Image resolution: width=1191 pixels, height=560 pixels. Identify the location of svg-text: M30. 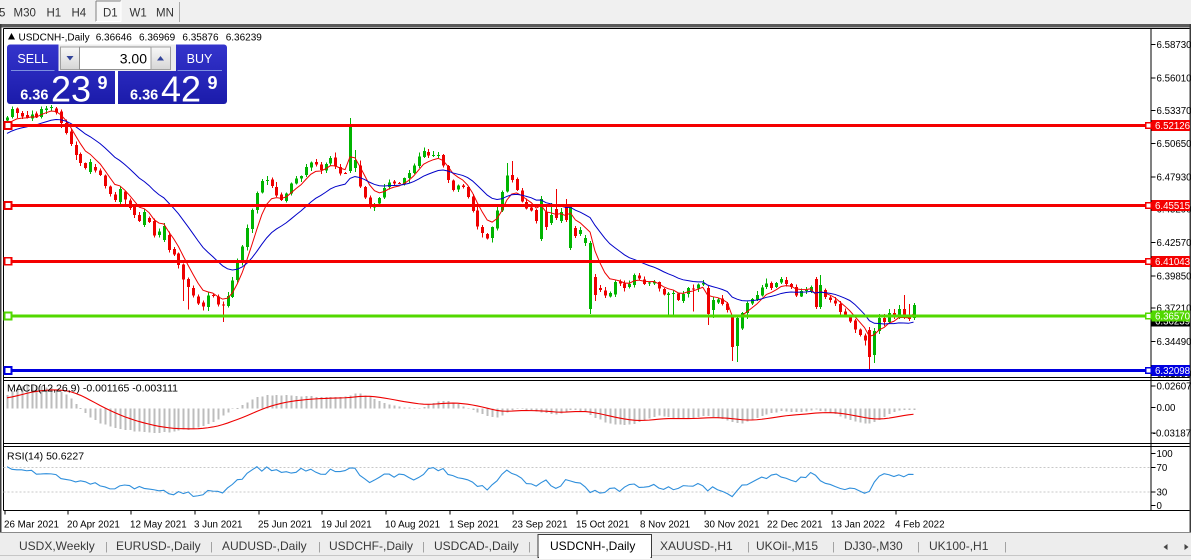
(25, 14).